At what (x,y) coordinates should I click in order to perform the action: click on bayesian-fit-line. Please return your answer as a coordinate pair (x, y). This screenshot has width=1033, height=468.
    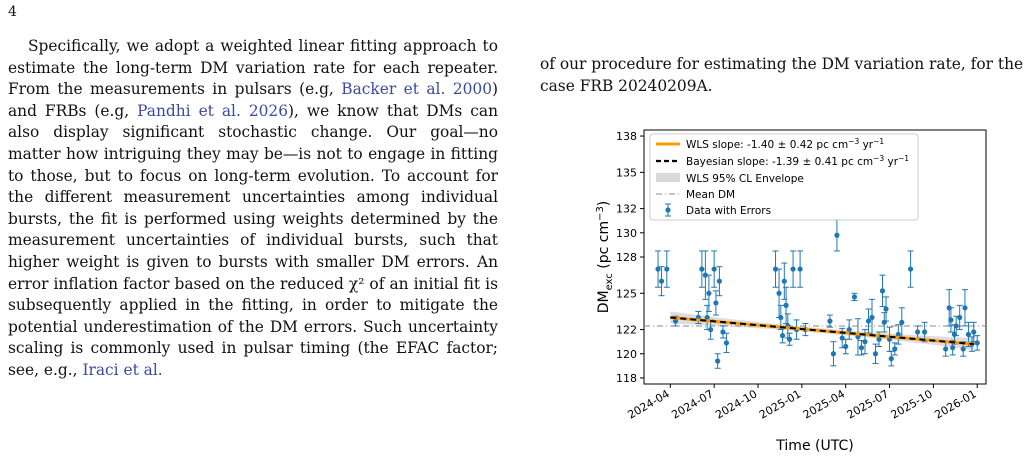
    Looking at the image, I should click on (822, 331).